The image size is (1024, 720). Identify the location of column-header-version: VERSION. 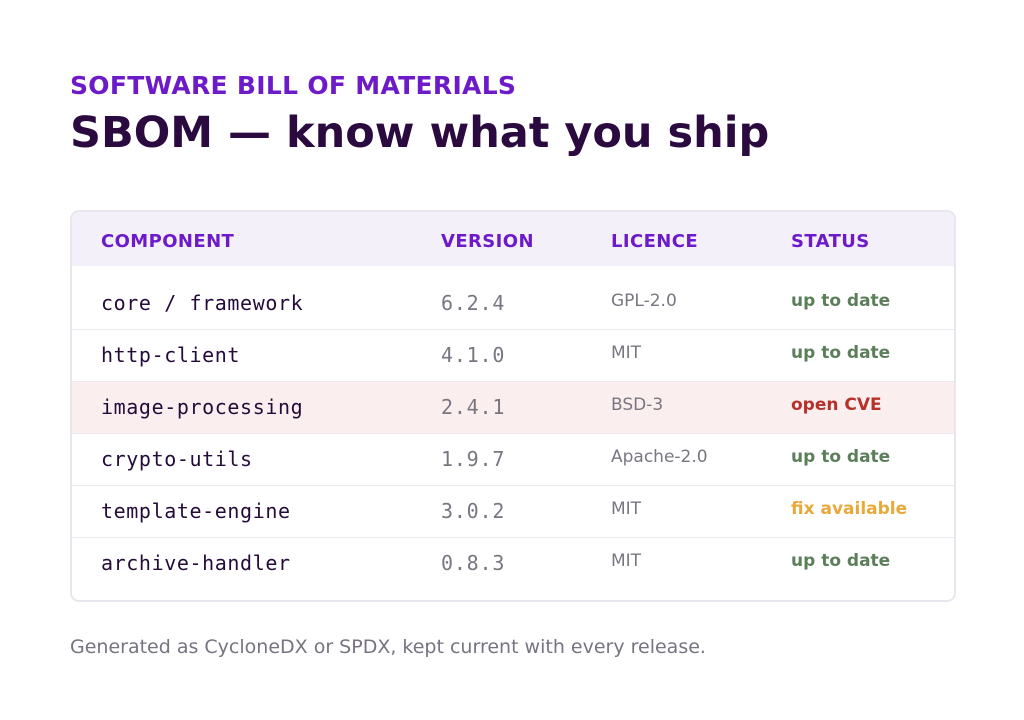
(487, 241).